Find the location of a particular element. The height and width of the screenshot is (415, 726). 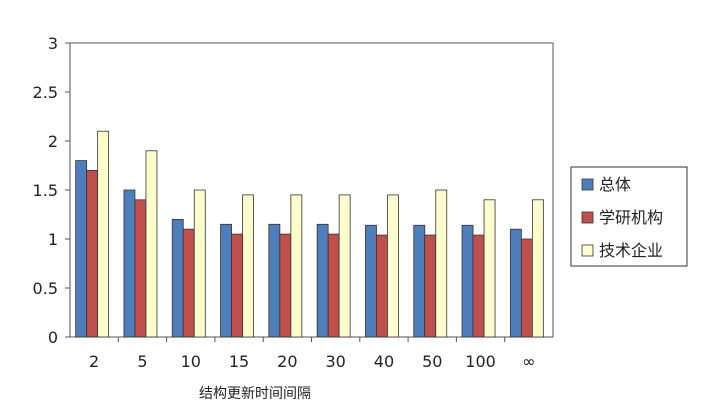

x-tick-label: 10 is located at coordinates (191, 361).